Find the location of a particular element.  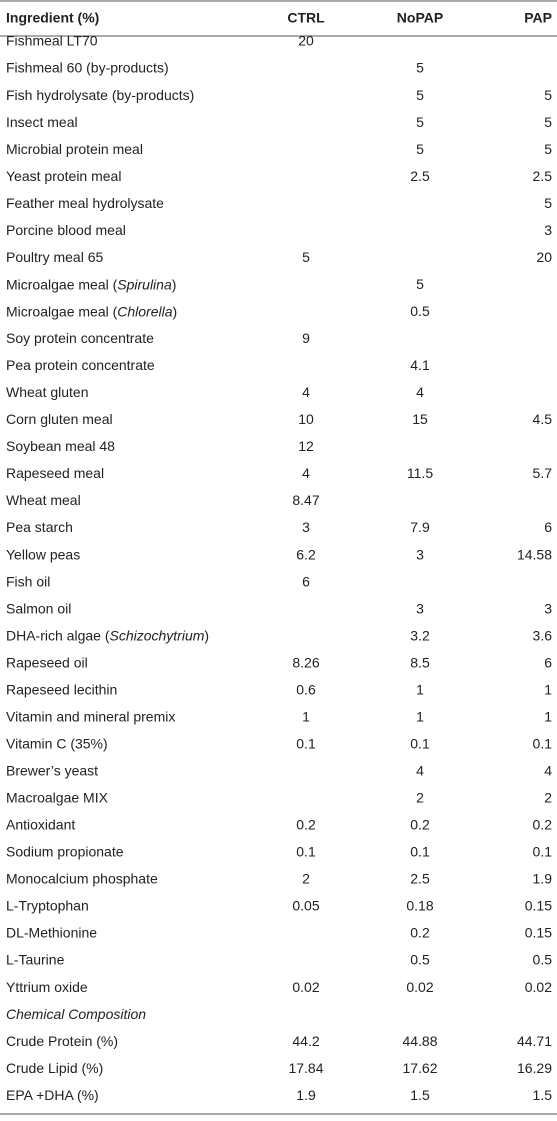

header-cell: PAP is located at coordinates (538, 18).